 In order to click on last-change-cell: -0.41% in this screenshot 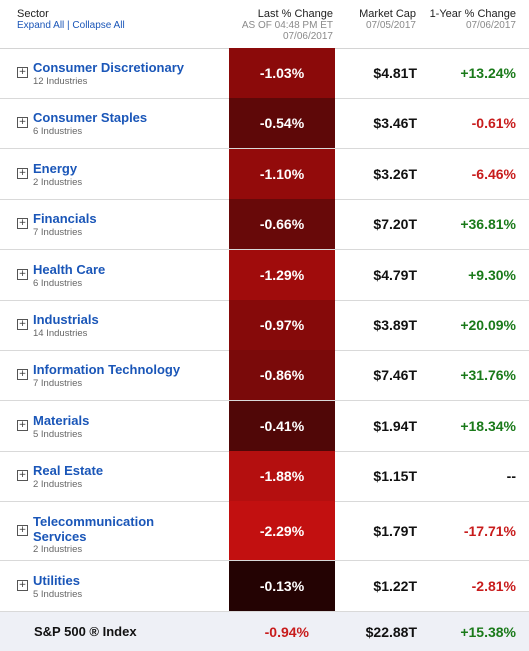, I will do `click(282, 426)`.